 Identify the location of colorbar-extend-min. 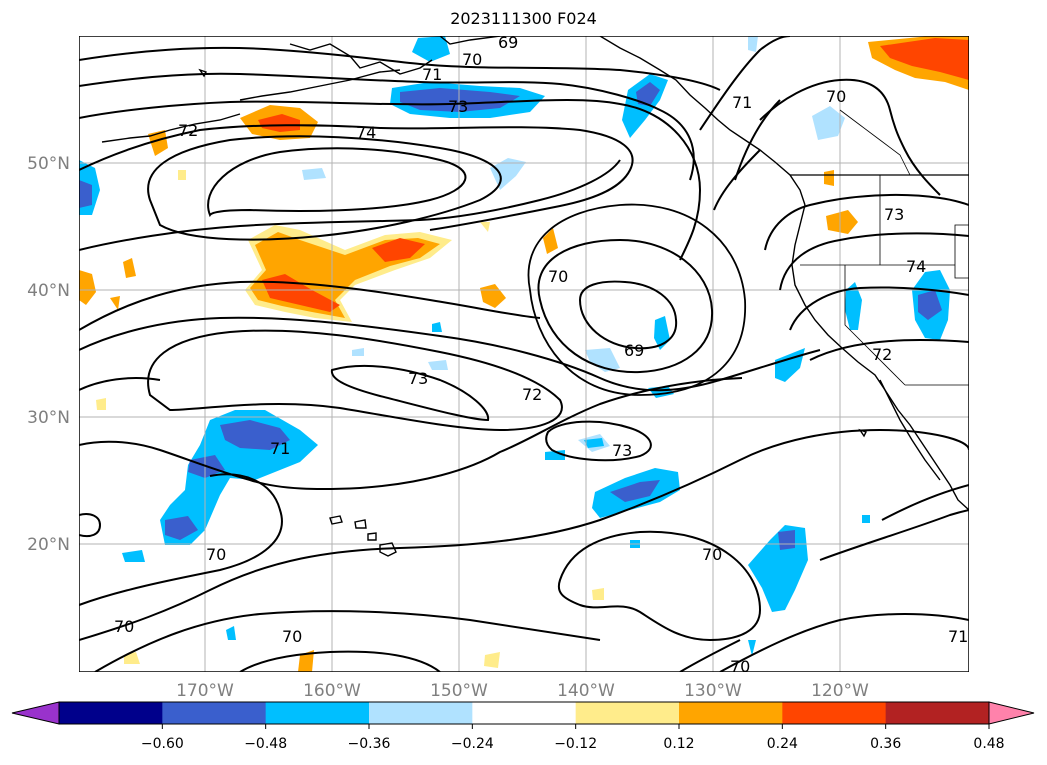
(35, 713).